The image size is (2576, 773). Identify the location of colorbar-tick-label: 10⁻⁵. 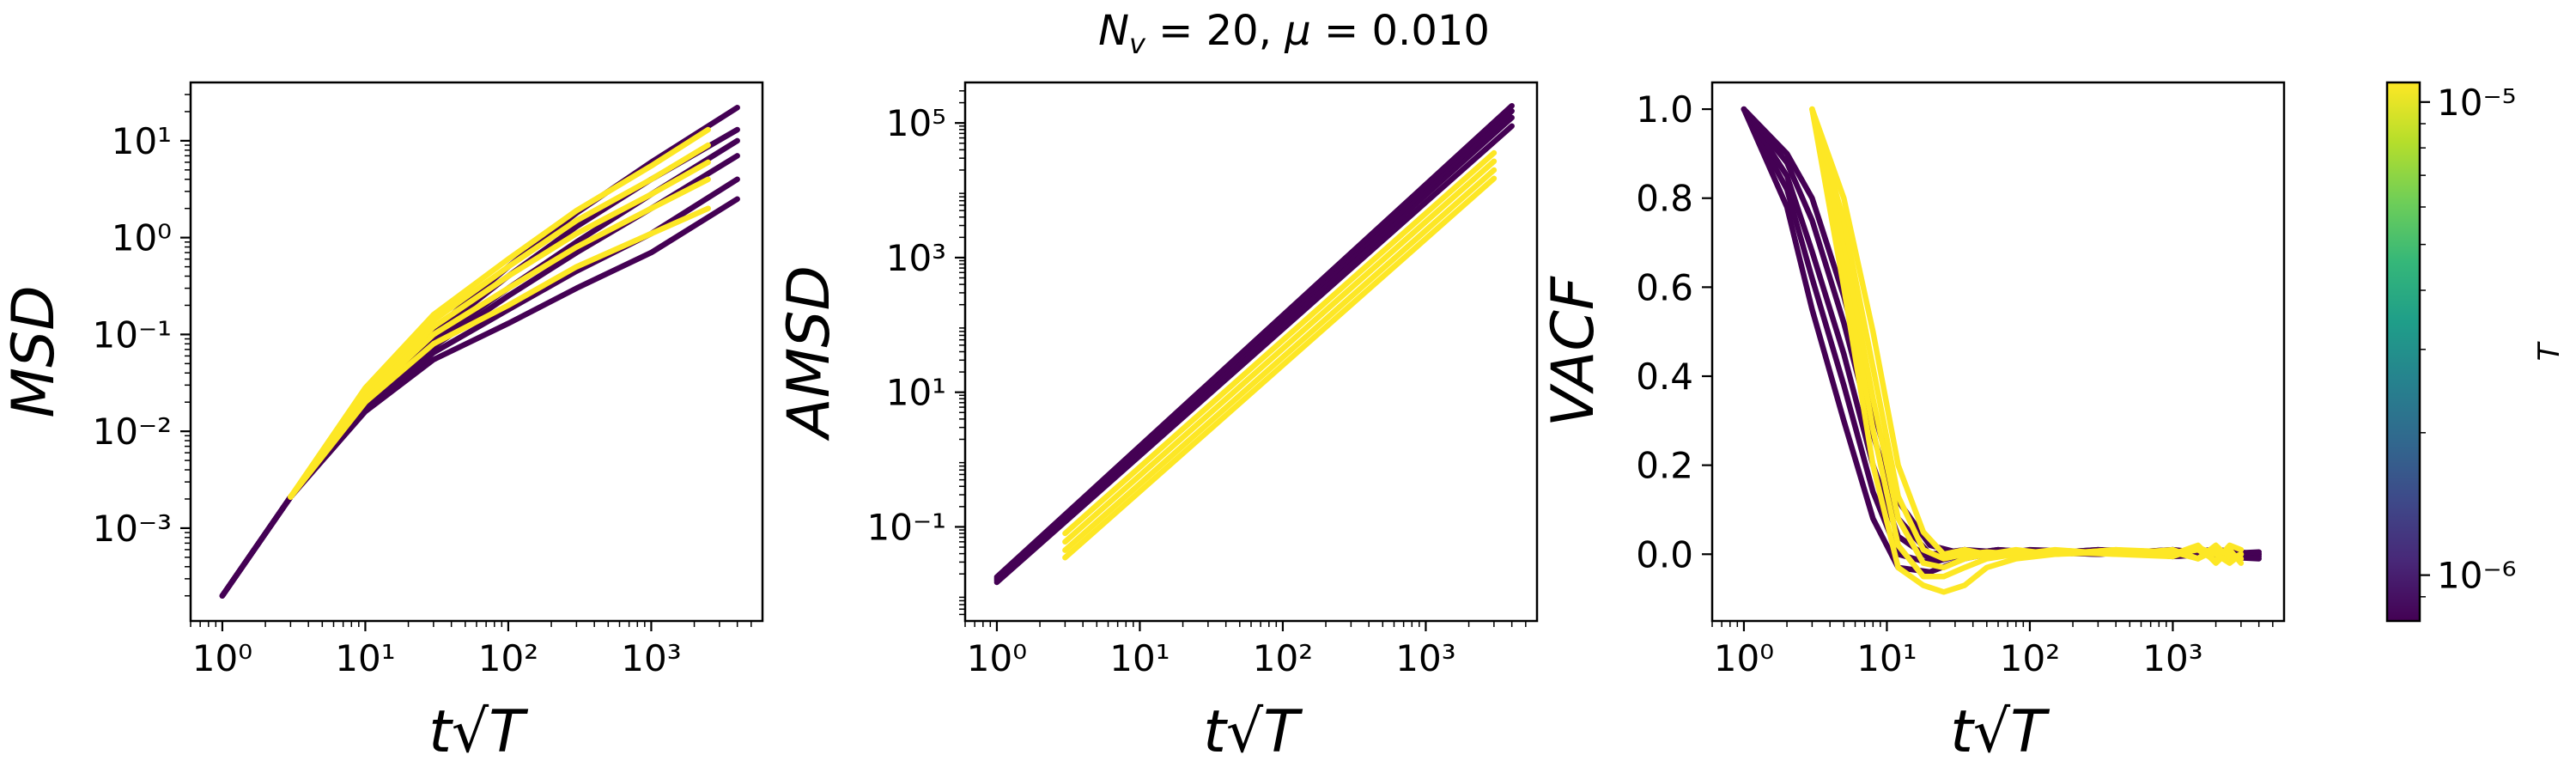
(2477, 103).